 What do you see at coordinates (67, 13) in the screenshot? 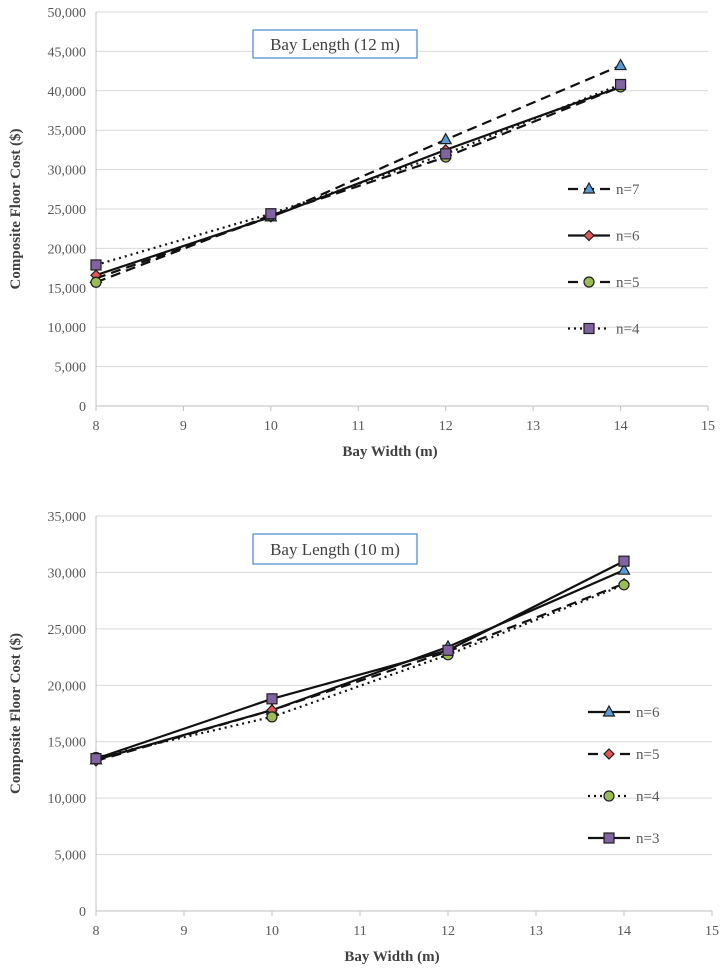
I see `y-tick-label: 50,000` at bounding box center [67, 13].